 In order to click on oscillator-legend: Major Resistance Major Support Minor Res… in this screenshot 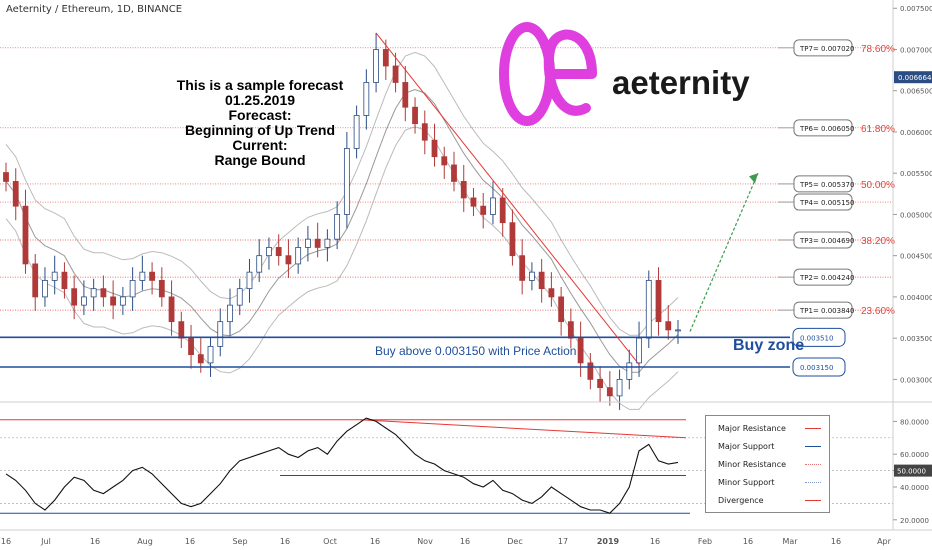, I will do `click(767, 464)`.